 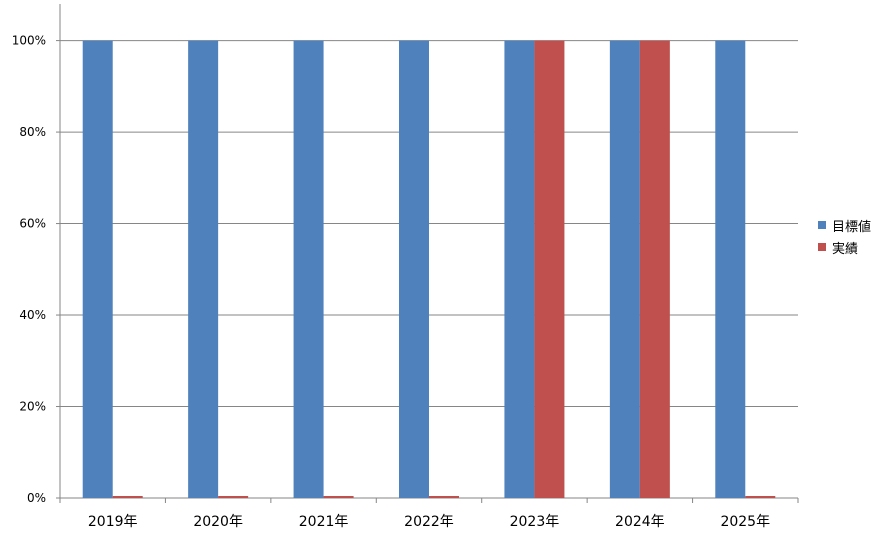 What do you see at coordinates (535, 522) in the screenshot?
I see `x-tick-label: 2023年` at bounding box center [535, 522].